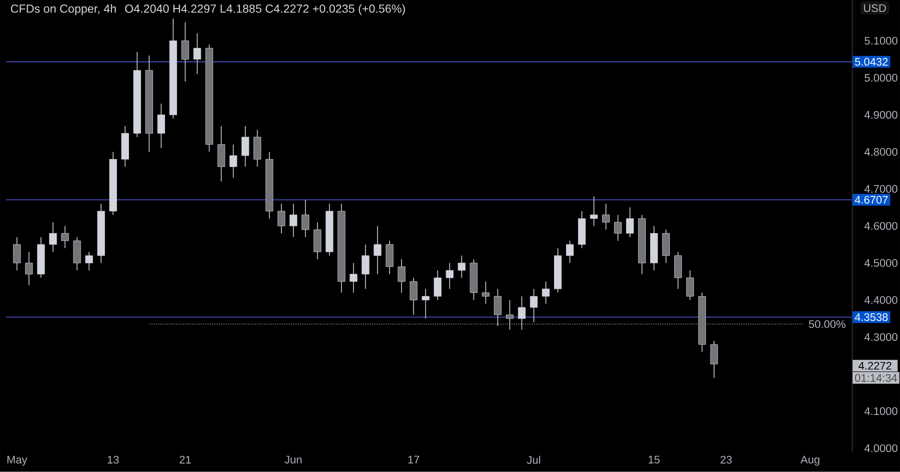 This screenshot has height=472, width=900. What do you see at coordinates (881, 448) in the screenshot?
I see `y-tick-label: 4.0000` at bounding box center [881, 448].